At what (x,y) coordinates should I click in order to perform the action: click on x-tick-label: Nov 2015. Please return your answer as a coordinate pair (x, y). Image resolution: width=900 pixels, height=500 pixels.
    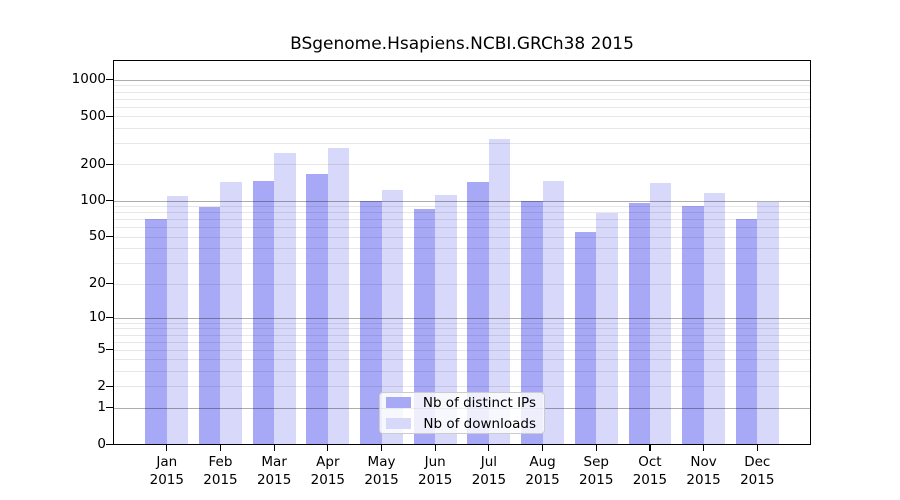
    Looking at the image, I should click on (703, 470).